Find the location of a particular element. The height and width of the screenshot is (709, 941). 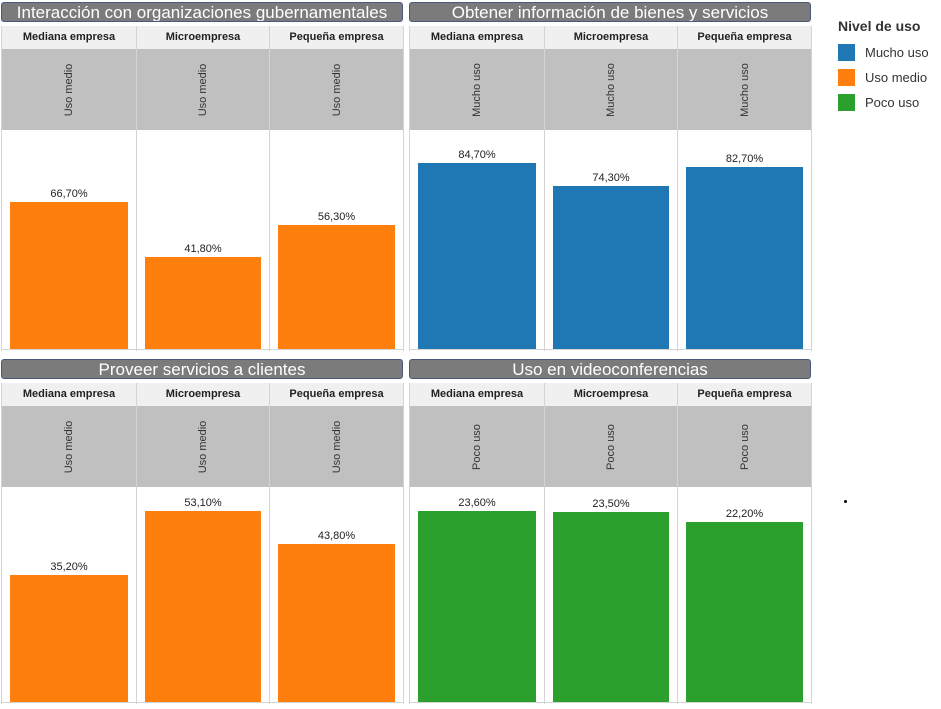

bar-plot-area: 82,70% is located at coordinates (744, 240).